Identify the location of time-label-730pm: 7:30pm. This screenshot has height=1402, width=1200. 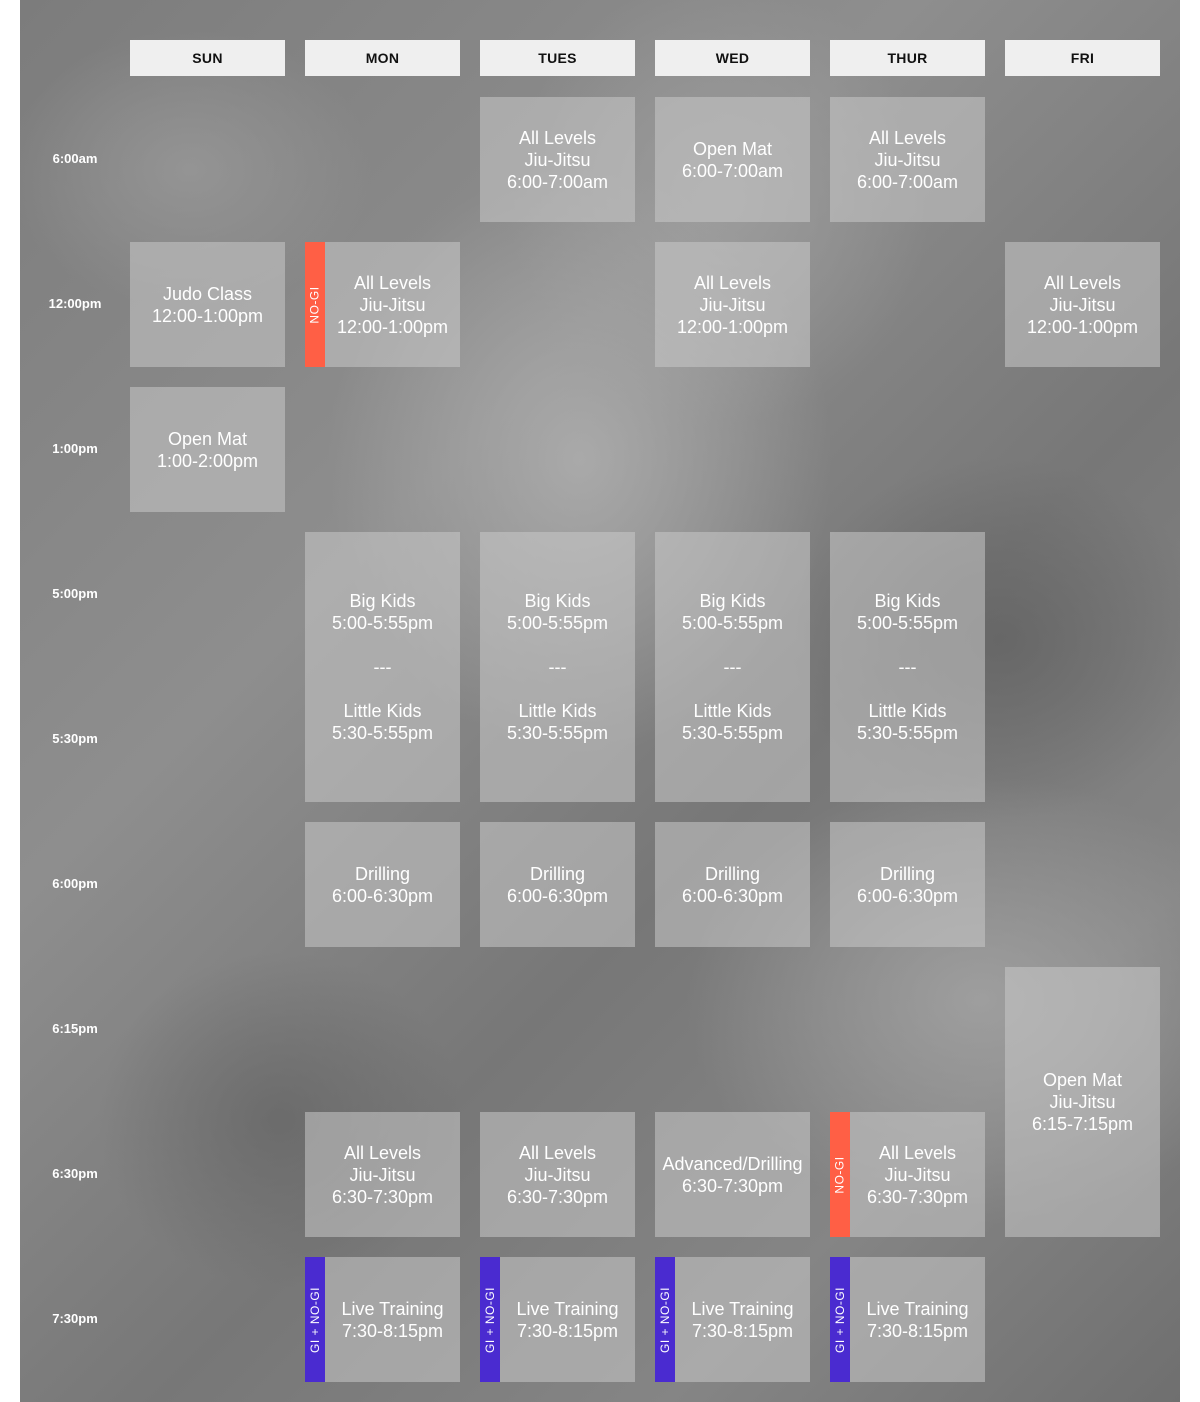
(75, 1318).